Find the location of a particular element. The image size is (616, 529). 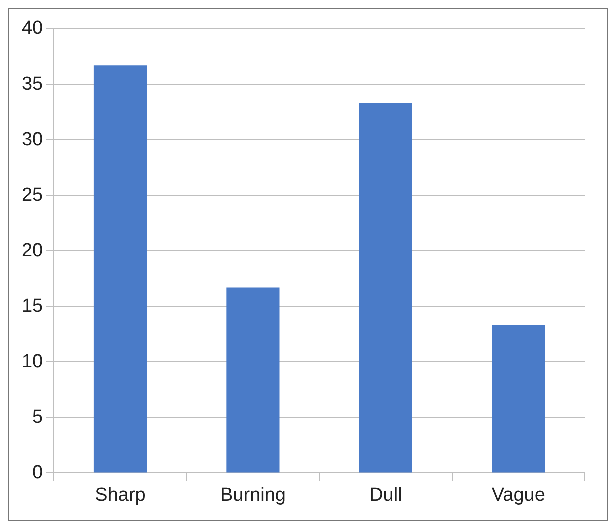

y-tick-label: 20 is located at coordinates (33, 251).